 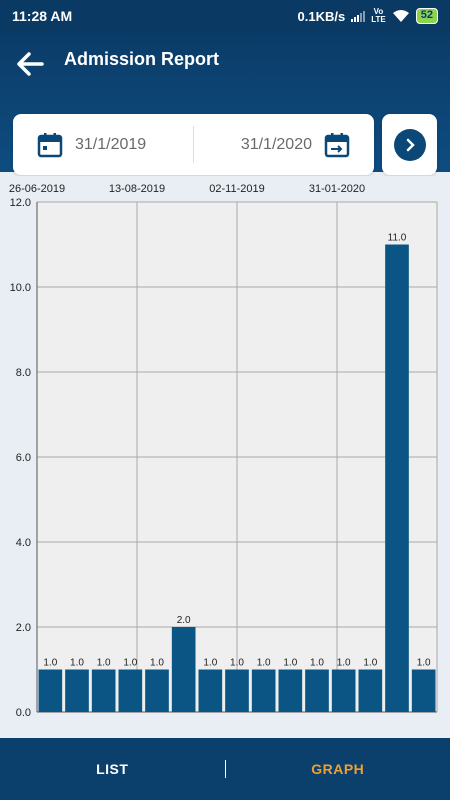 What do you see at coordinates (23, 628) in the screenshot?
I see `y-tick-label: 2.0` at bounding box center [23, 628].